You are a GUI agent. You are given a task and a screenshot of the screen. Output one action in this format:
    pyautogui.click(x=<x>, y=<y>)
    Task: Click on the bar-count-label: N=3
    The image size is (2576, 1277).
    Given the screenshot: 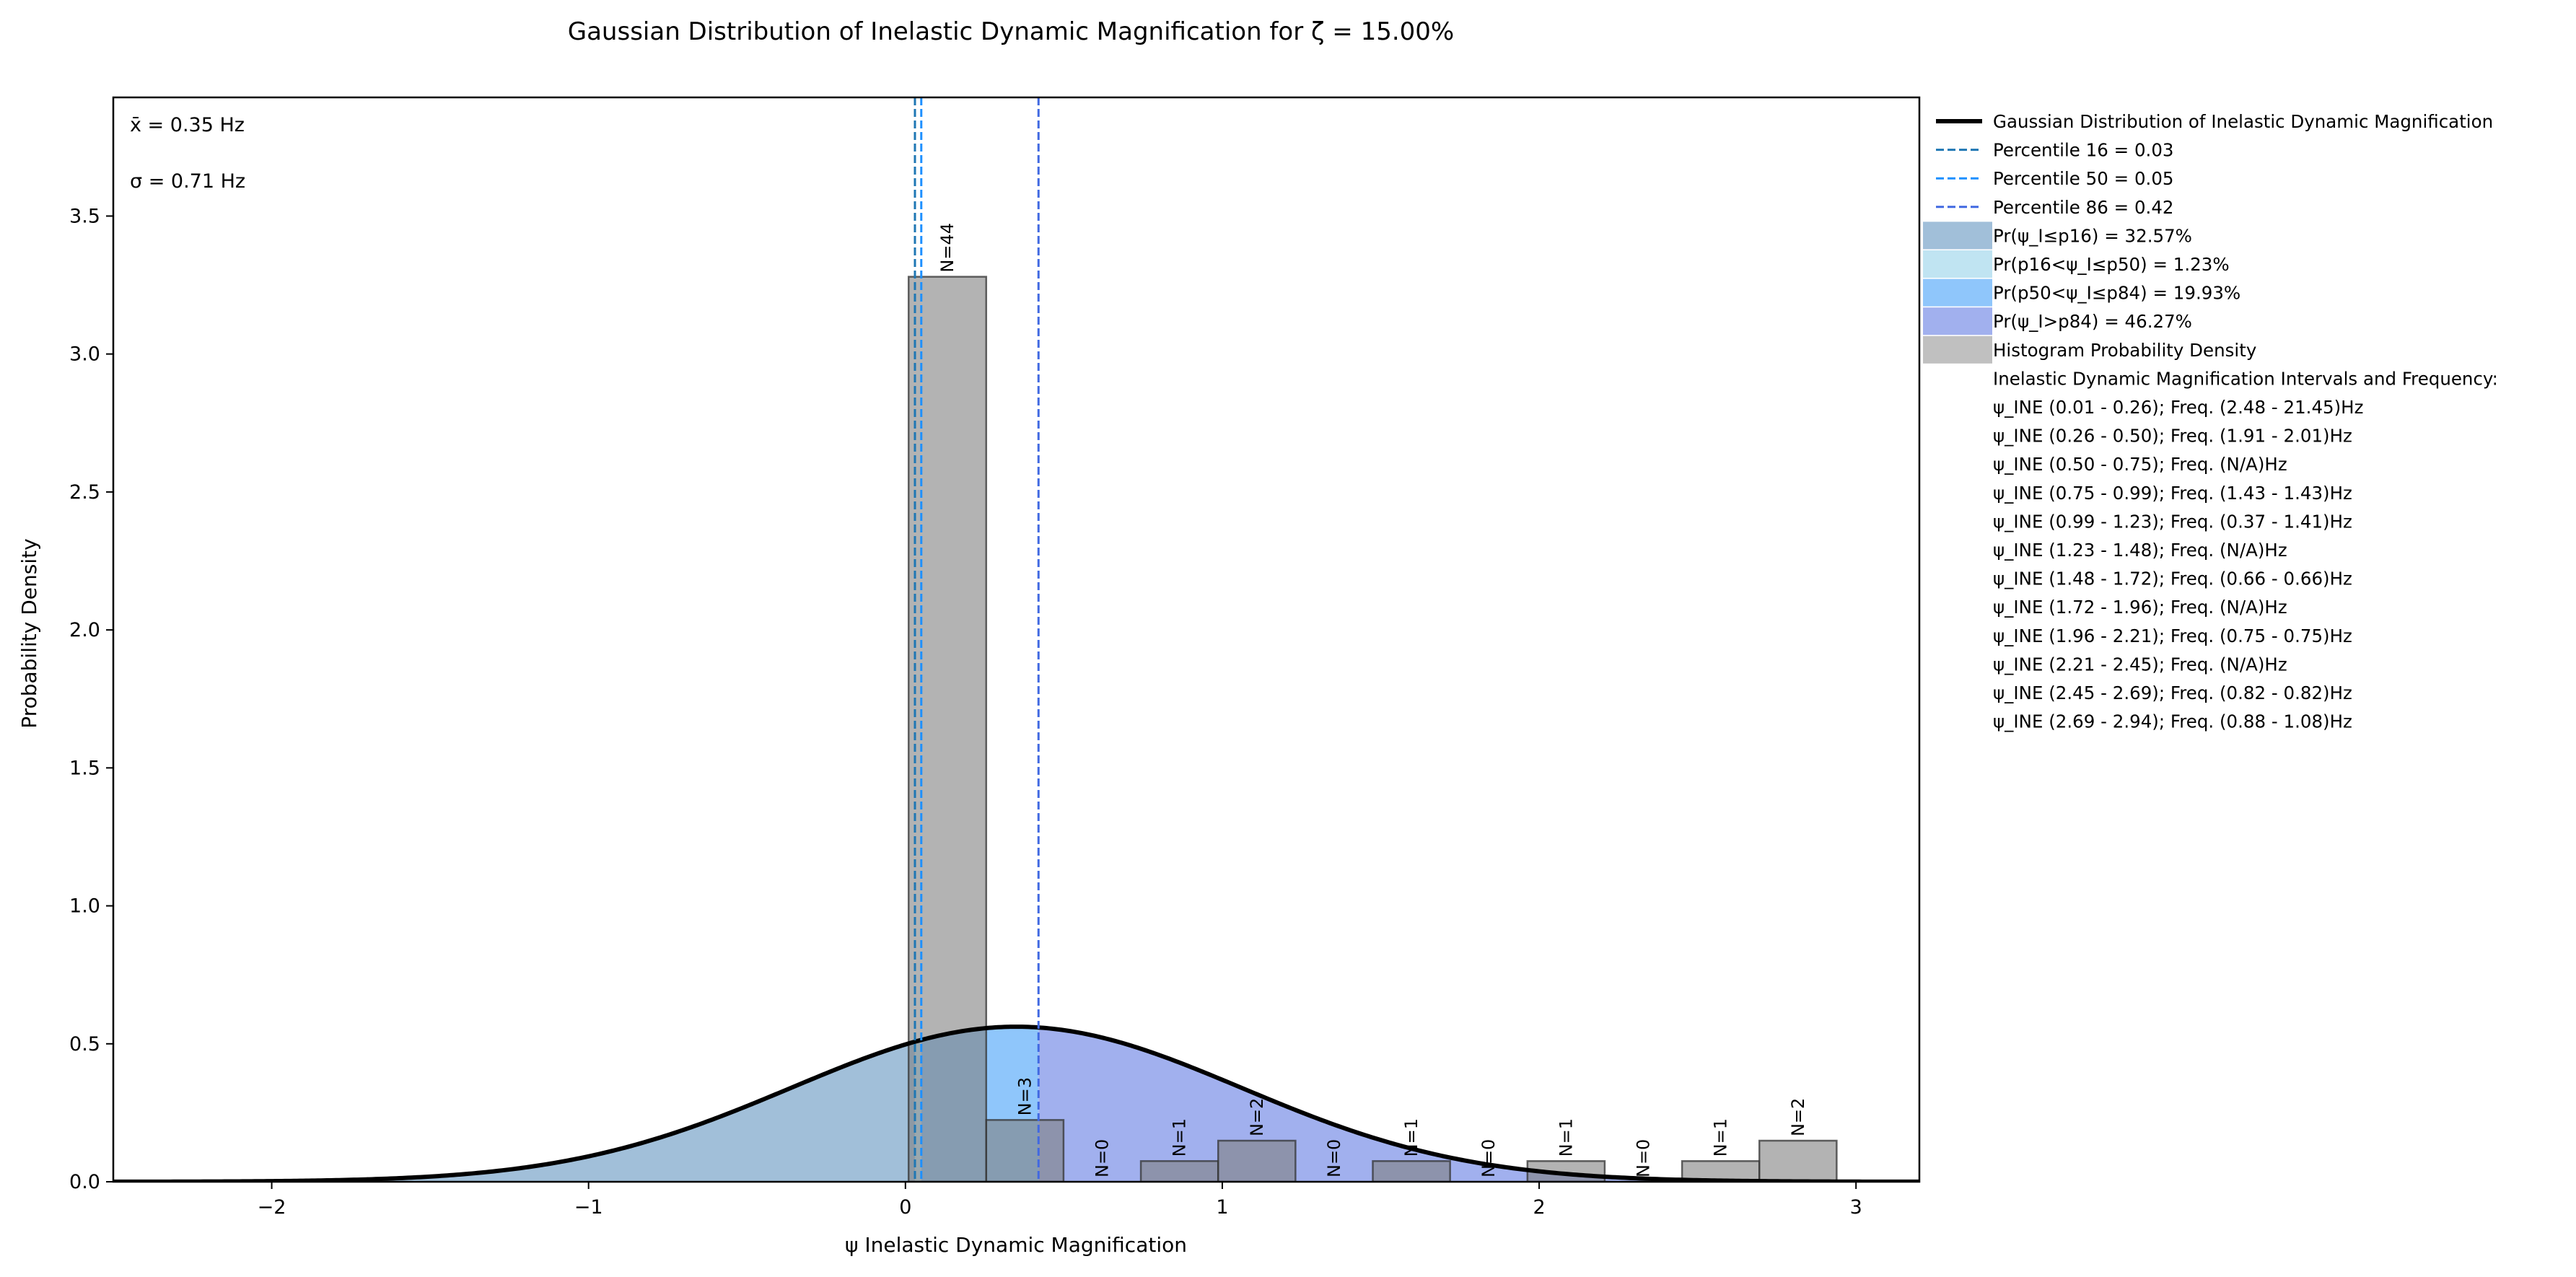 What is the action you would take?
    pyautogui.click(x=1025, y=1096)
    